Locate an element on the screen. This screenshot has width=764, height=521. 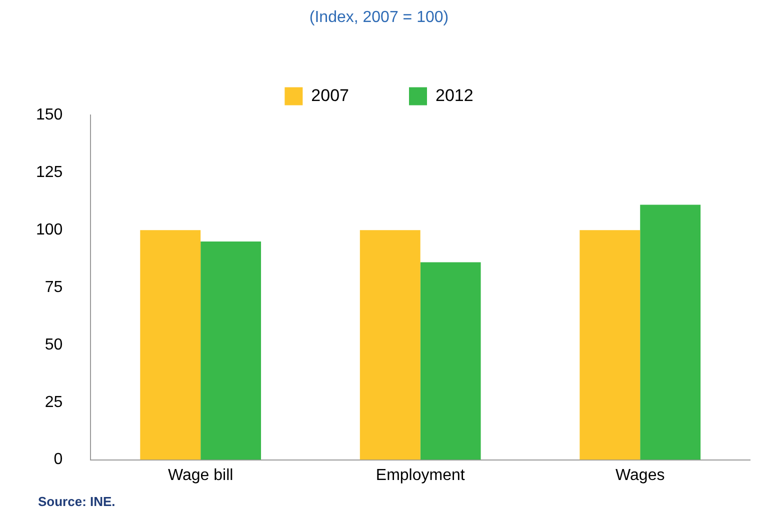
chart-subtitle: (Index, 2007 = 100) is located at coordinates (379, 17).